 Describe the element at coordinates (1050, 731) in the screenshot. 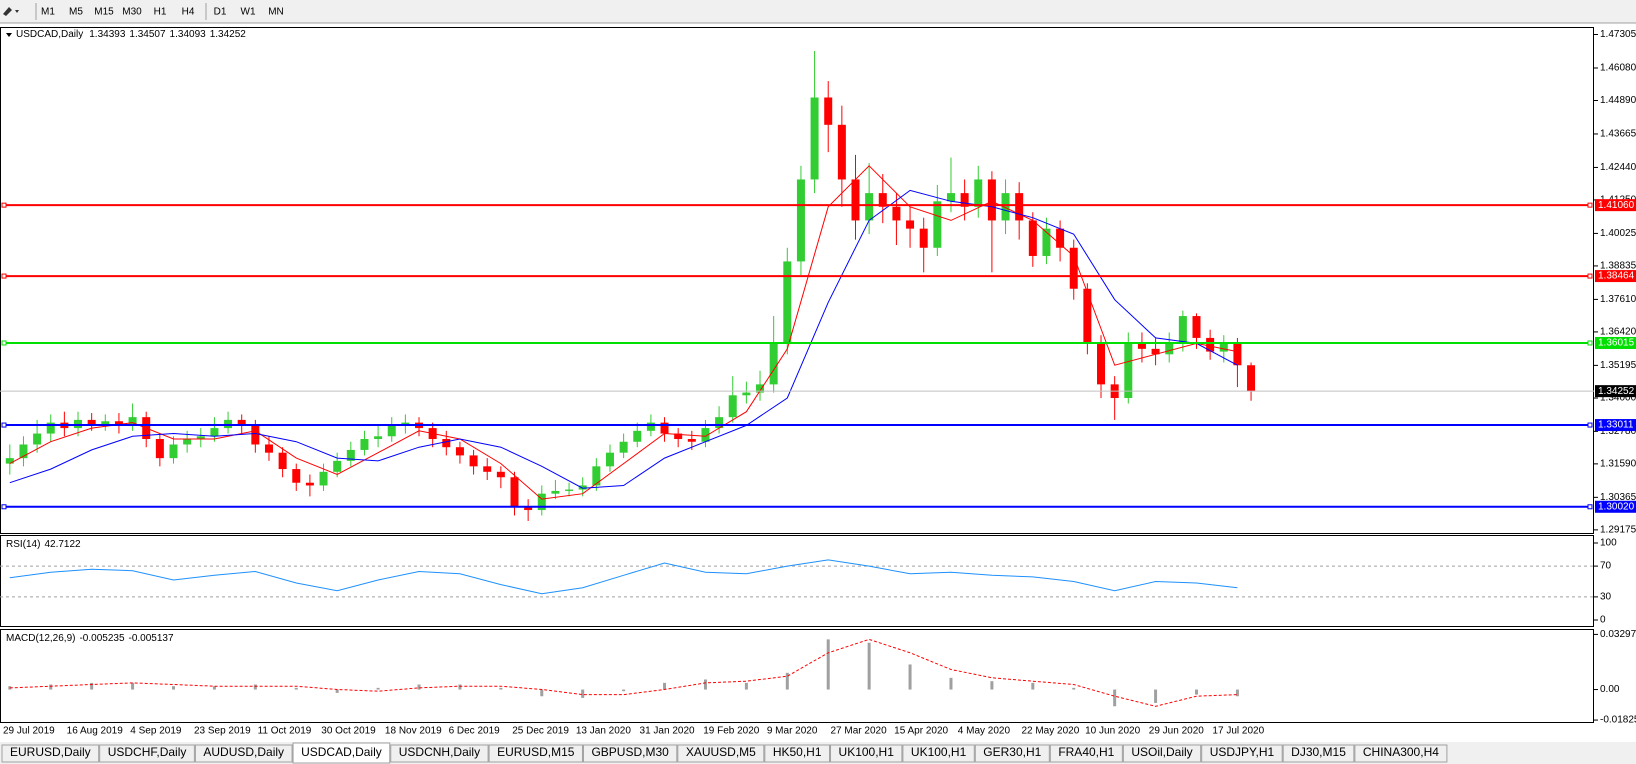

I see `x-tick-label: 22 May 2020` at that location.